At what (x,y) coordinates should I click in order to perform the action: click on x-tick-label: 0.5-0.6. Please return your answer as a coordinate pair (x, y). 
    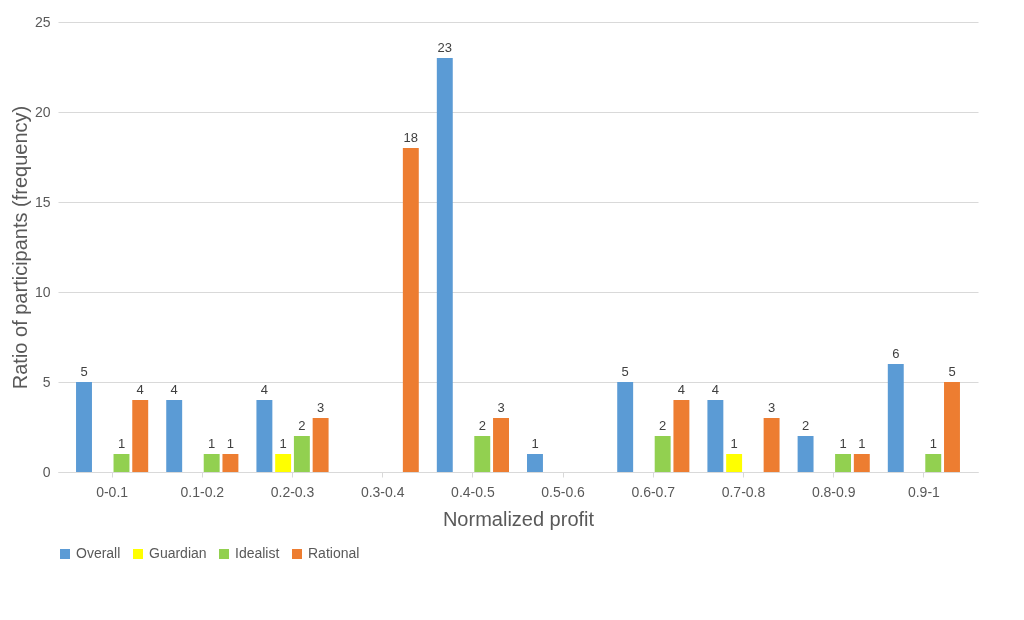
    Looking at the image, I should click on (563, 491).